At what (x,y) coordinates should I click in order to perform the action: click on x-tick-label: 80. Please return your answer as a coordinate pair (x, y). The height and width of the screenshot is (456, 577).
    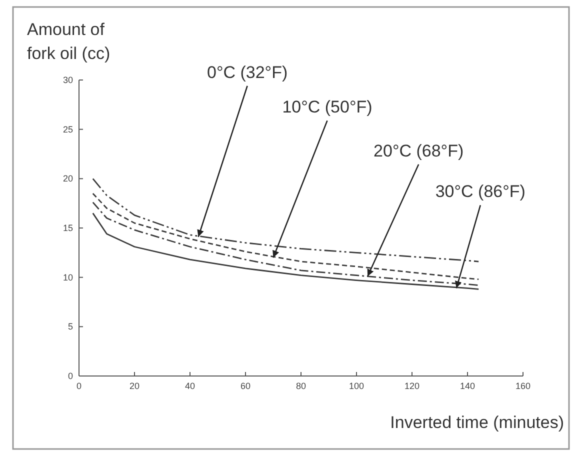
    Looking at the image, I should click on (301, 386).